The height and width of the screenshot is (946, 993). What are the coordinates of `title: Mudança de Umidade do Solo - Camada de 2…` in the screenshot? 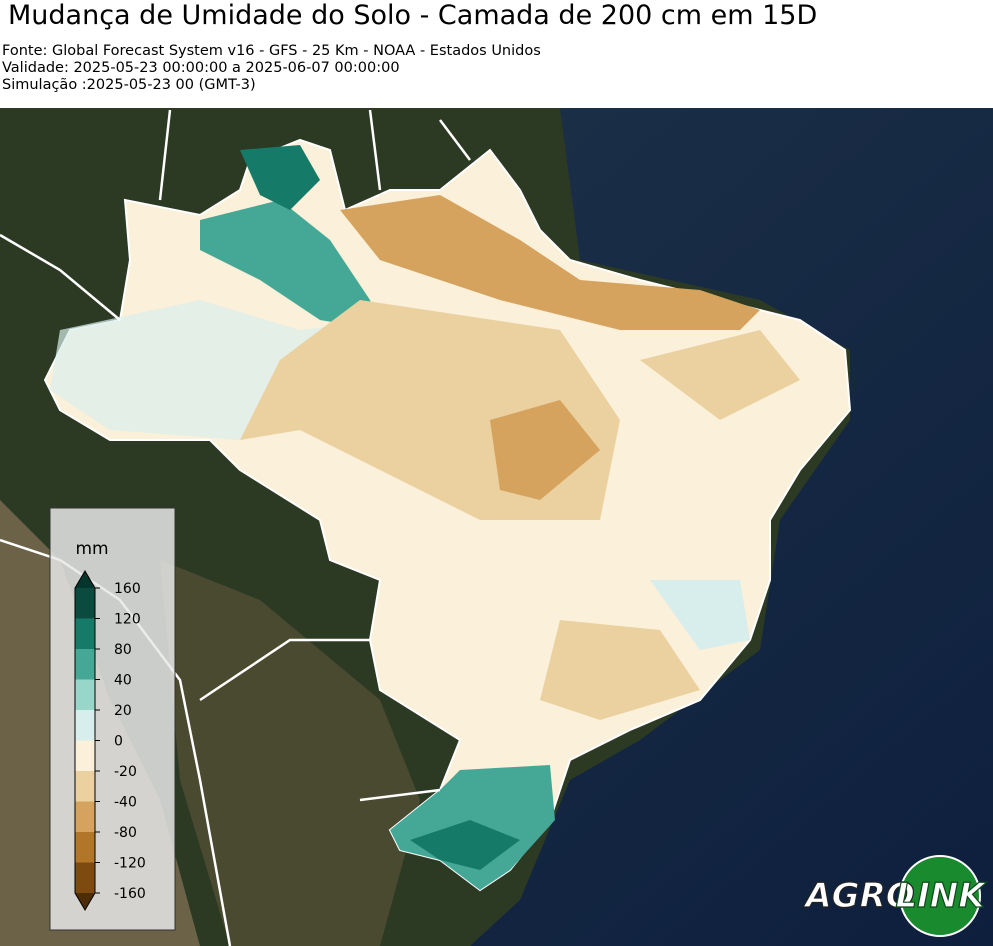 It's located at (412, 15).